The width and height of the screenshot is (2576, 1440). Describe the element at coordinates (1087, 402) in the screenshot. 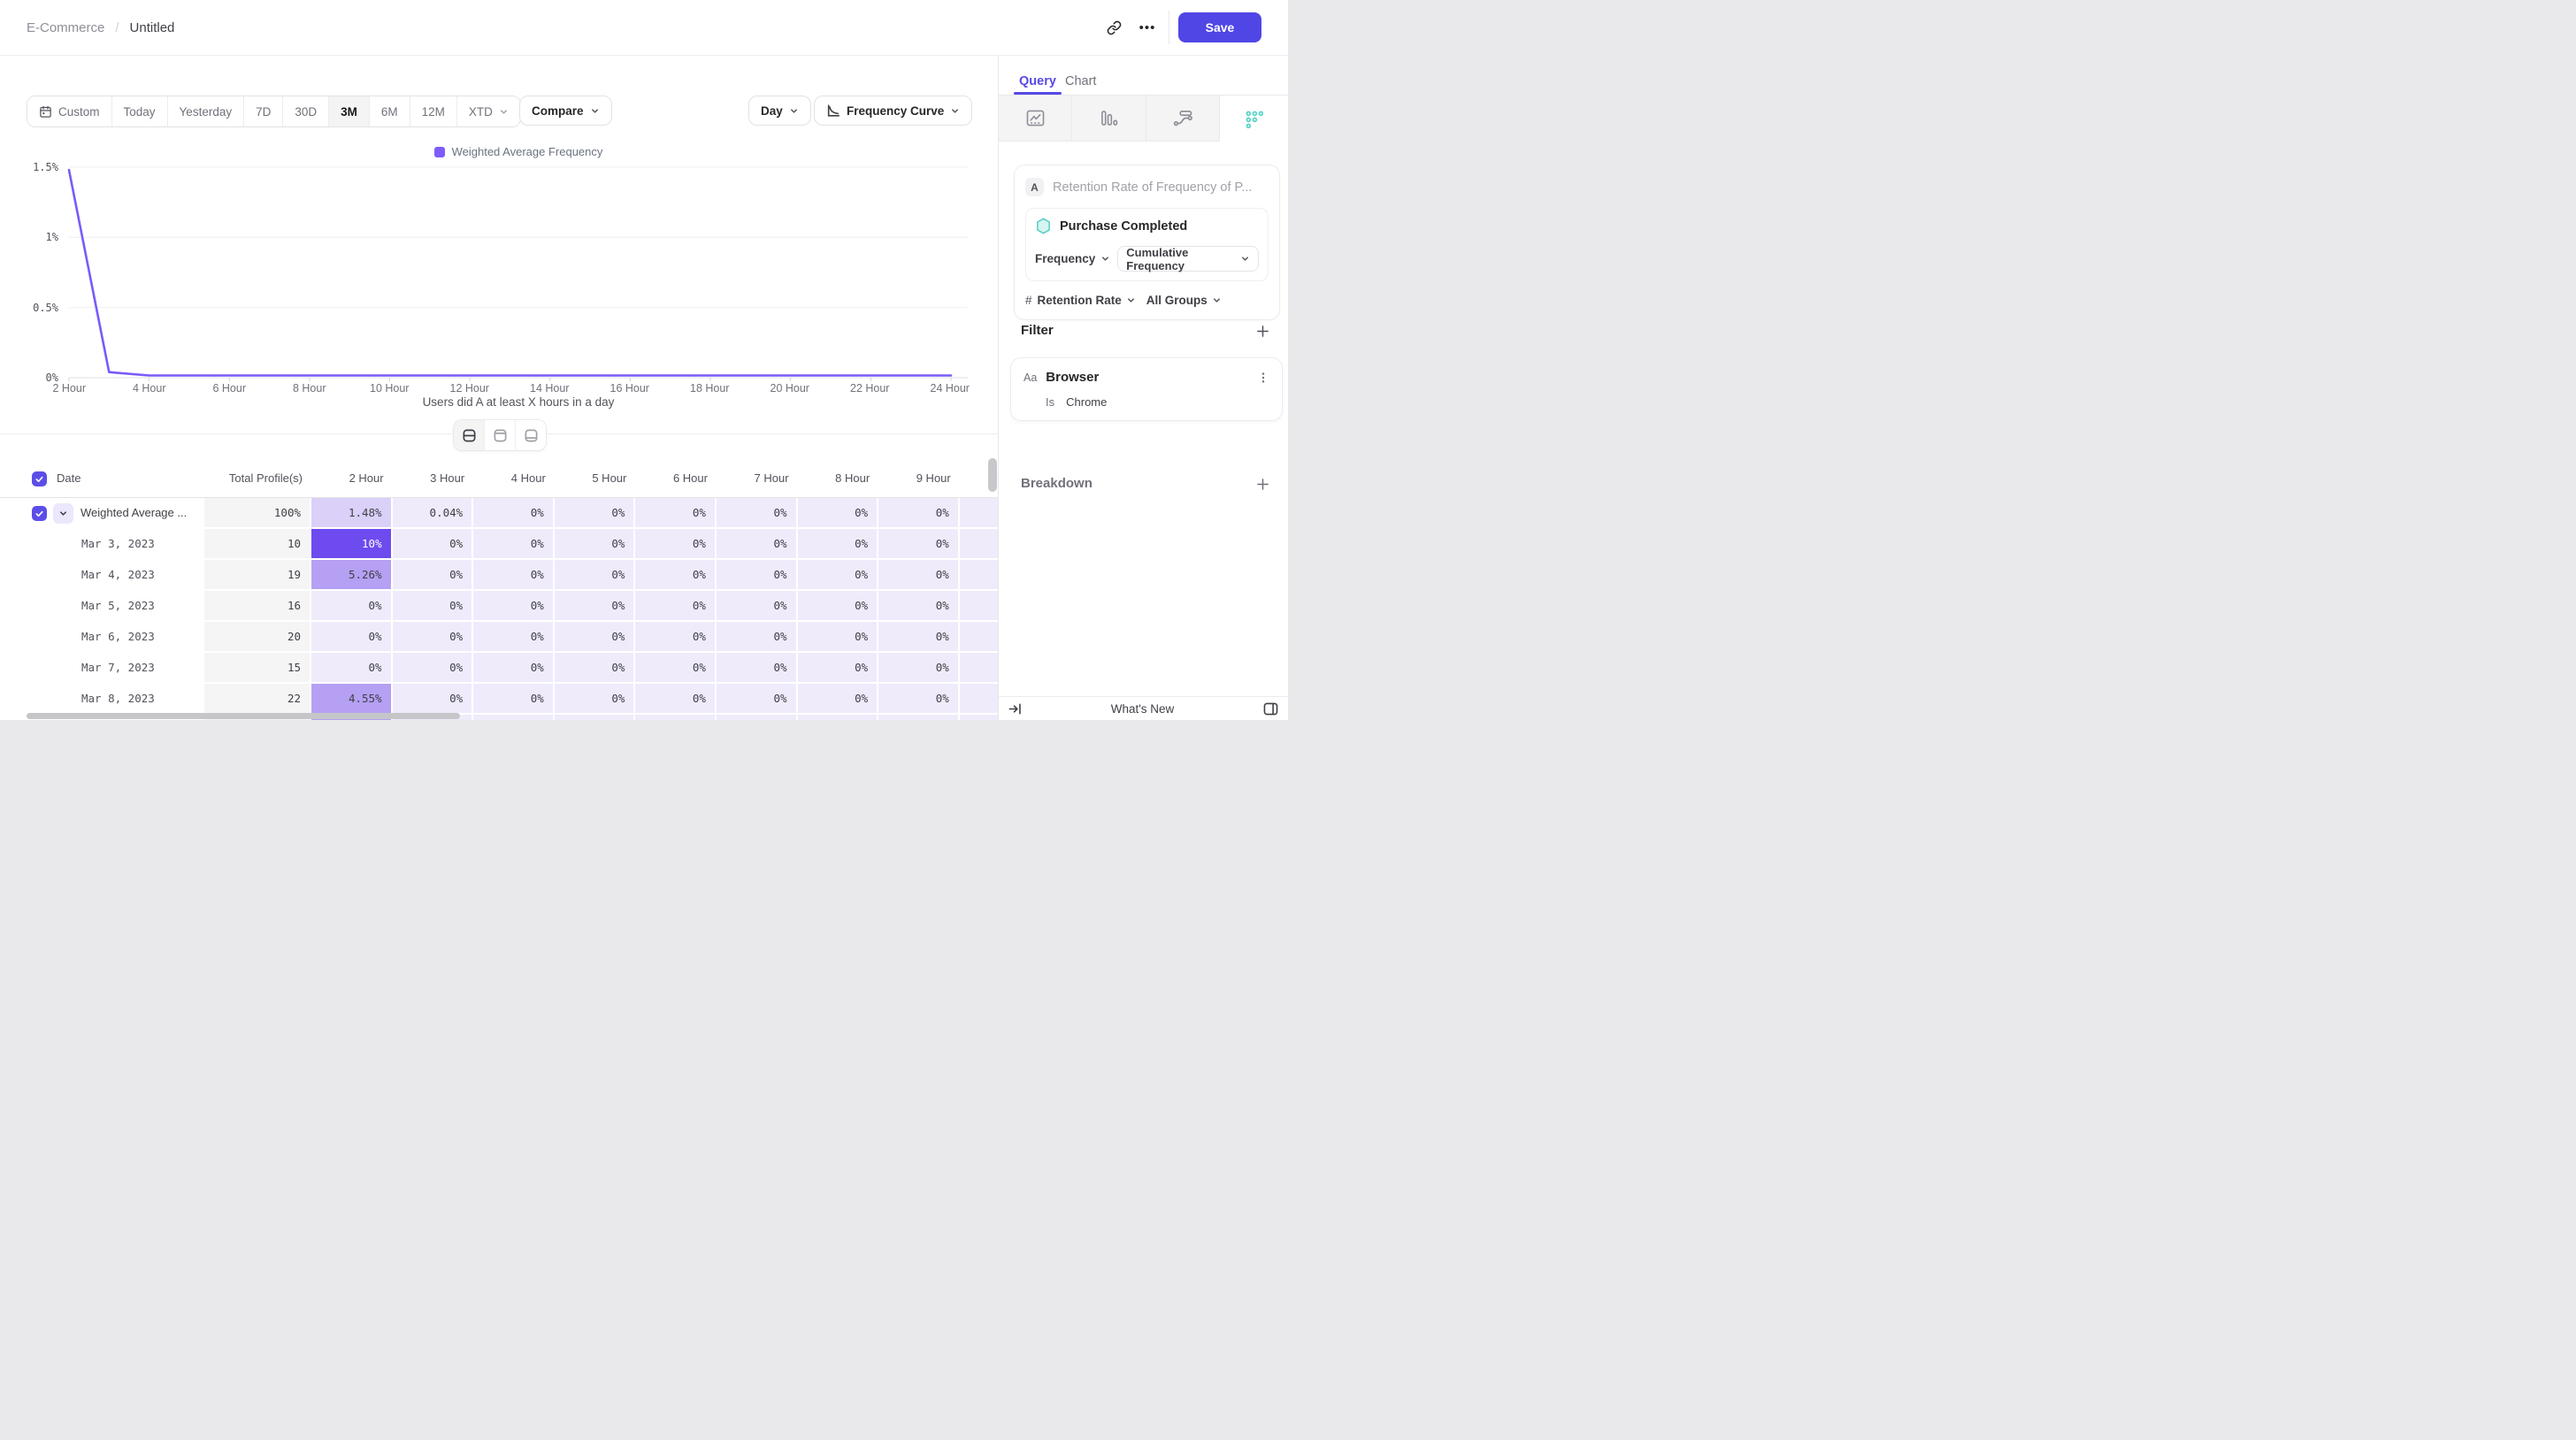

I see `filter-value: Chrome` at that location.